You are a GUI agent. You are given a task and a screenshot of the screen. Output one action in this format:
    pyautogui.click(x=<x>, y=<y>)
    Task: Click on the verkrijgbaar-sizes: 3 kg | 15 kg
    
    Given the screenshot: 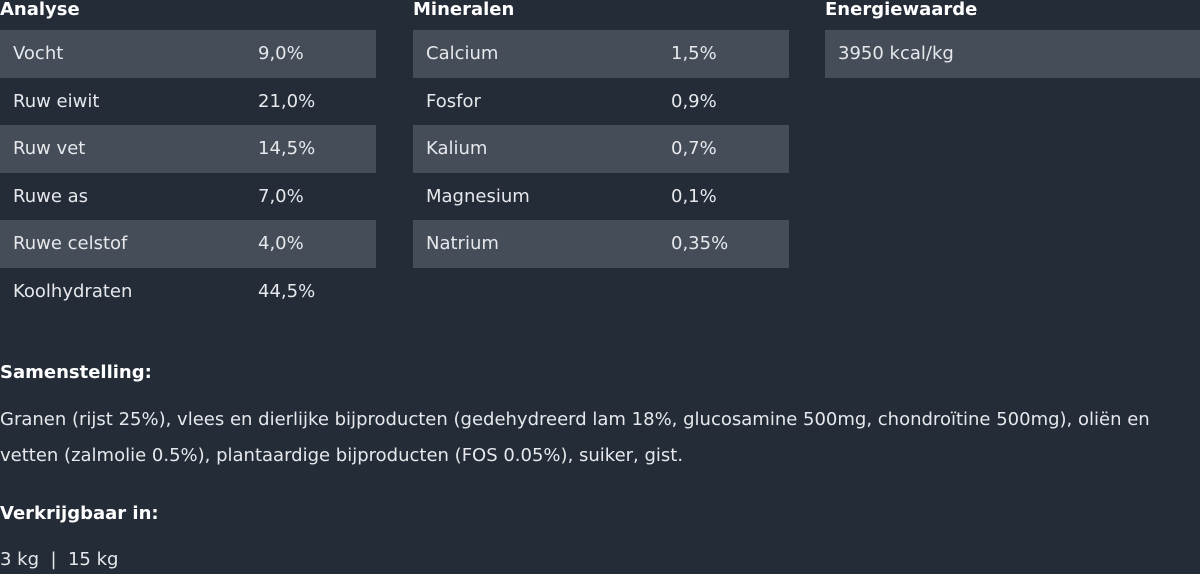 What is the action you would take?
    pyautogui.click(x=59, y=559)
    